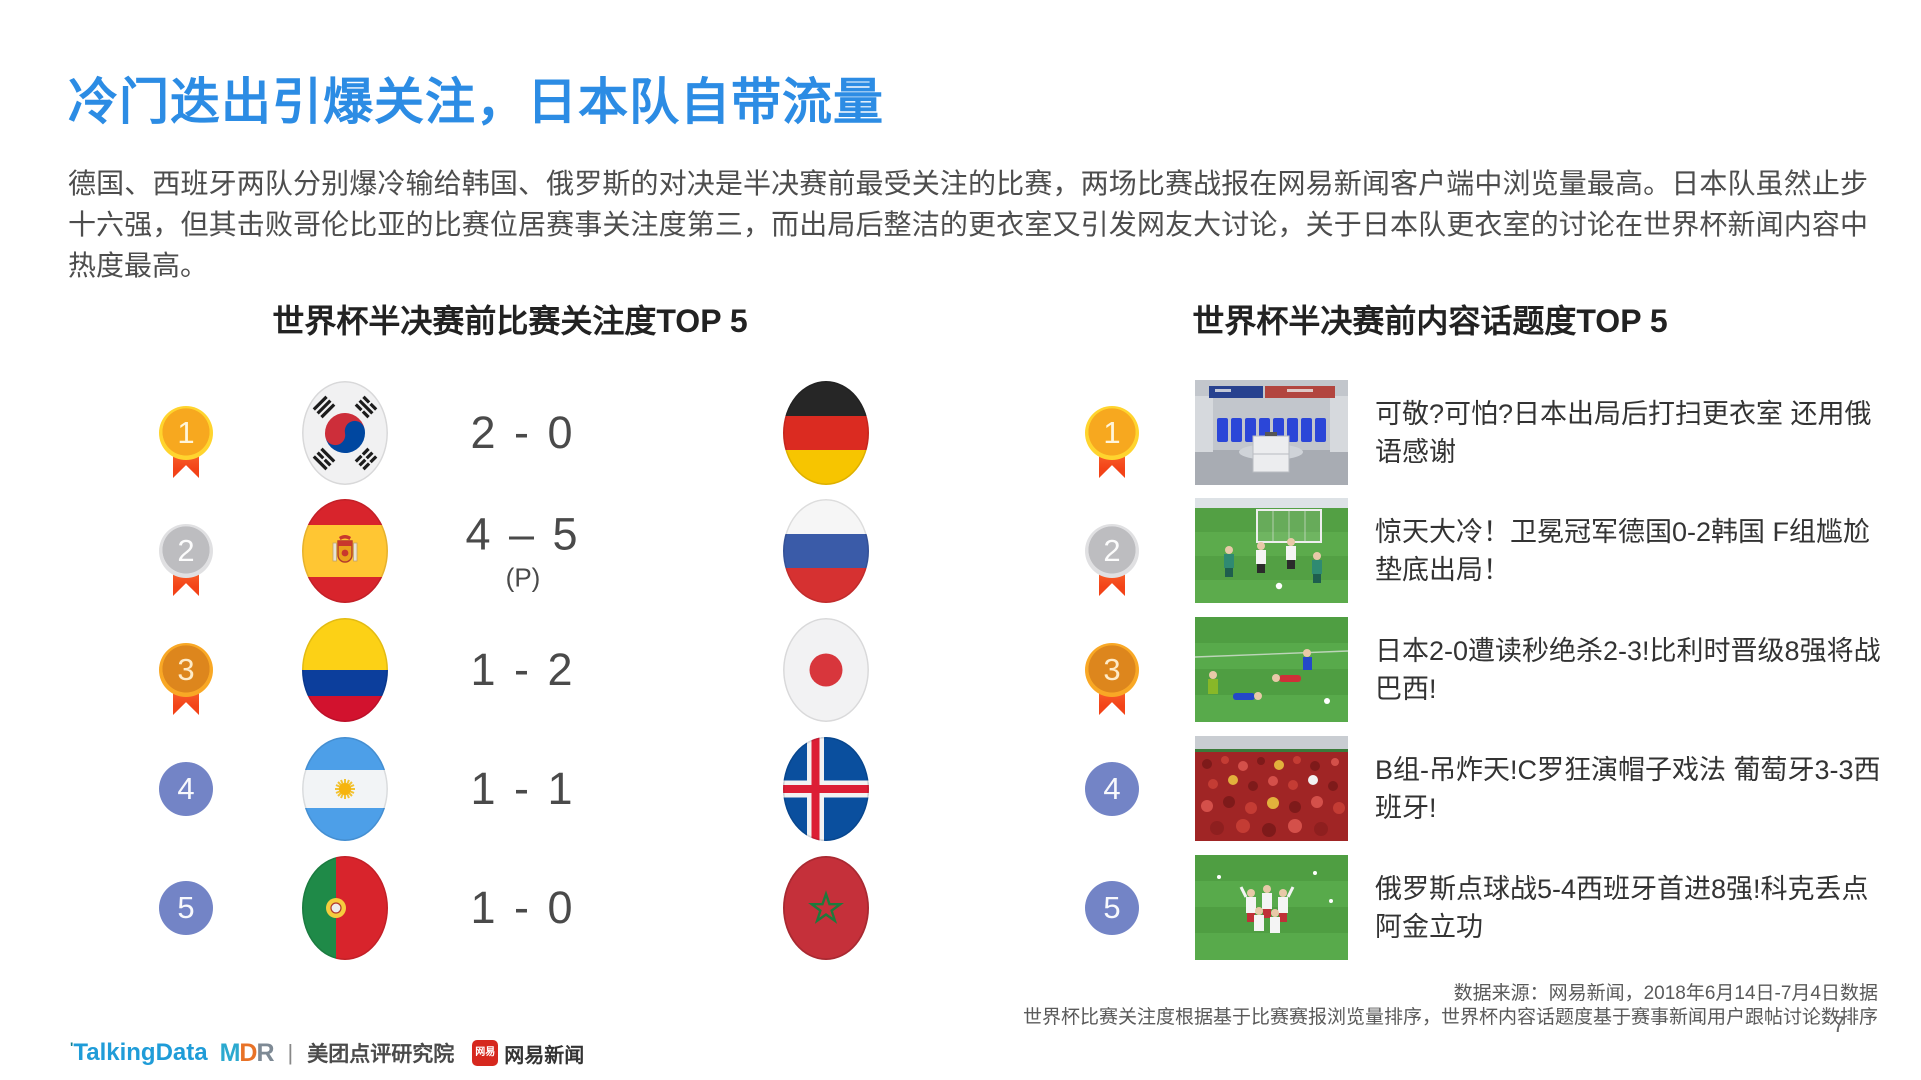 The height and width of the screenshot is (1080, 1921). What do you see at coordinates (1623, 433) in the screenshot?
I see `topic-headline: 可敬?可怕?日本出局后打扫更衣室 还用俄语感谢` at bounding box center [1623, 433].